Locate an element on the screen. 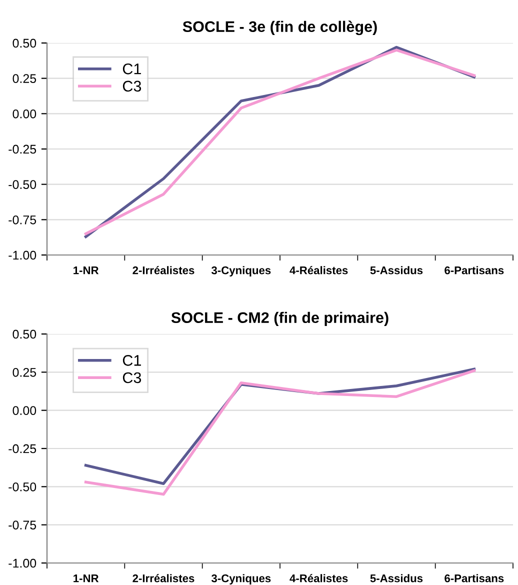  chart-title: SOCLE - CM2 (fin de primaire) is located at coordinates (279, 319).